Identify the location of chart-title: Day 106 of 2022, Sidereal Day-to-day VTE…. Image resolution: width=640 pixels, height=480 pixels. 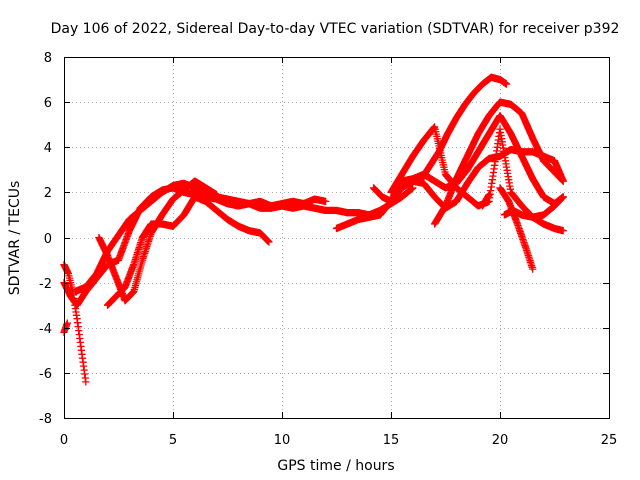
(335, 29).